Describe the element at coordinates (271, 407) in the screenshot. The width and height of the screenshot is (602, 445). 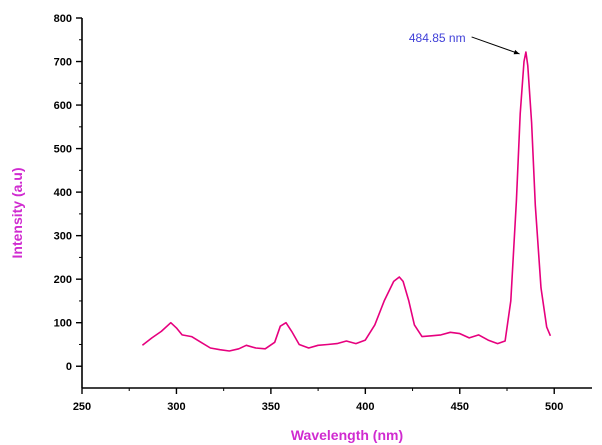
I see `x-tick-label: 350` at that location.